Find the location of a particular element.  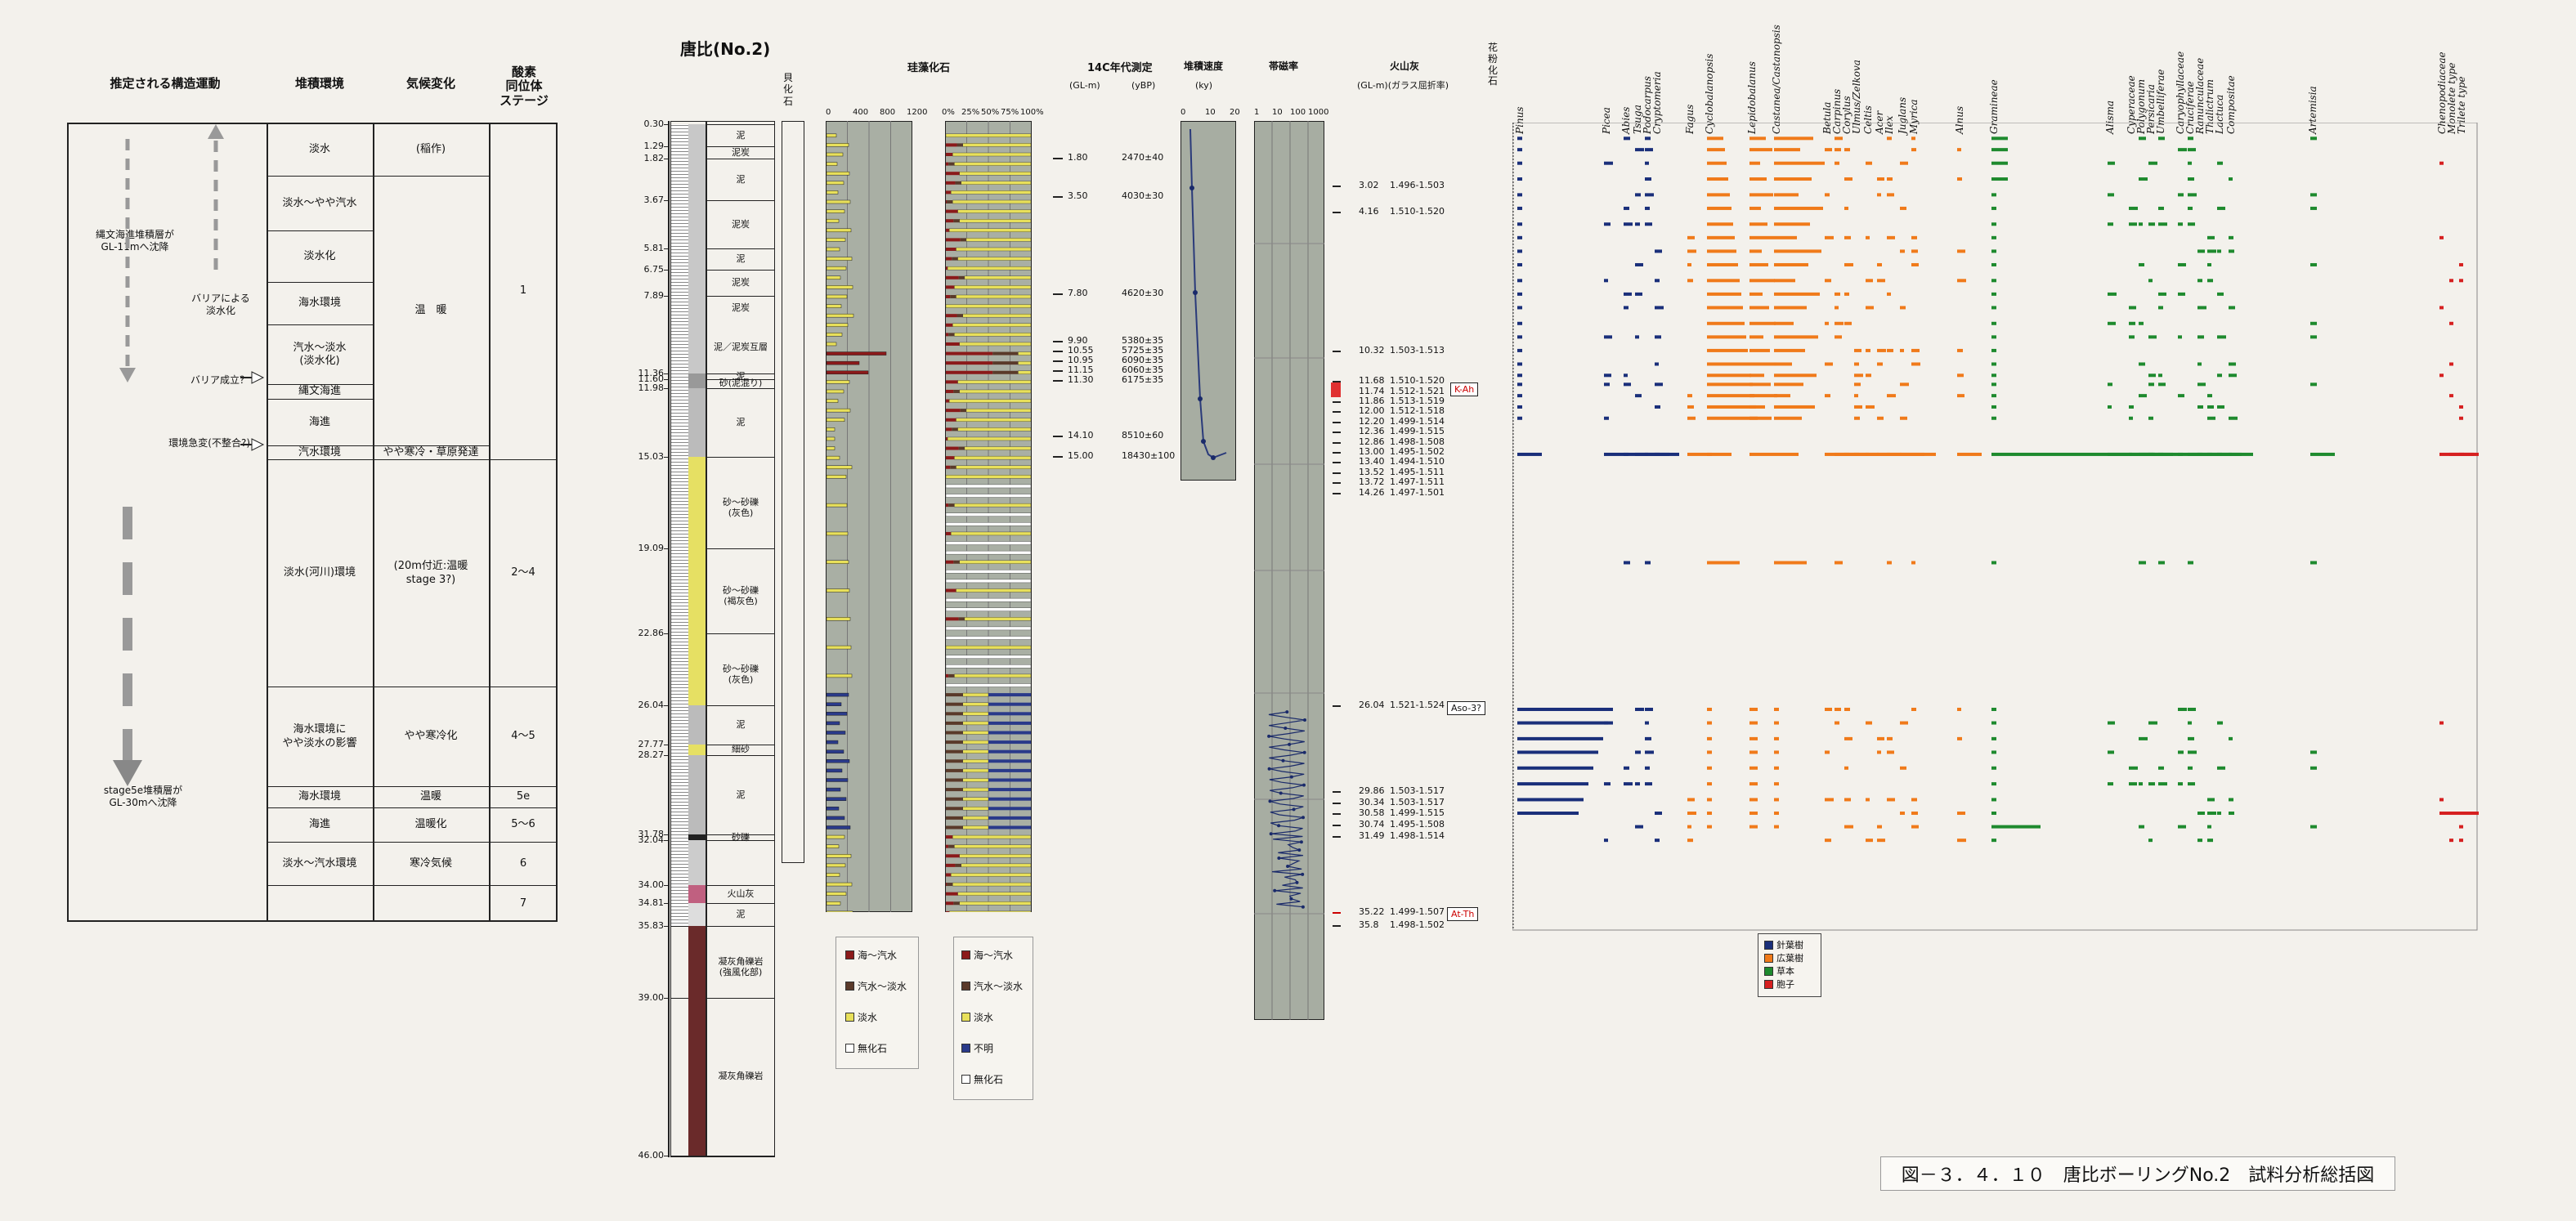

depth-label: 32.04 is located at coordinates (652, 840).